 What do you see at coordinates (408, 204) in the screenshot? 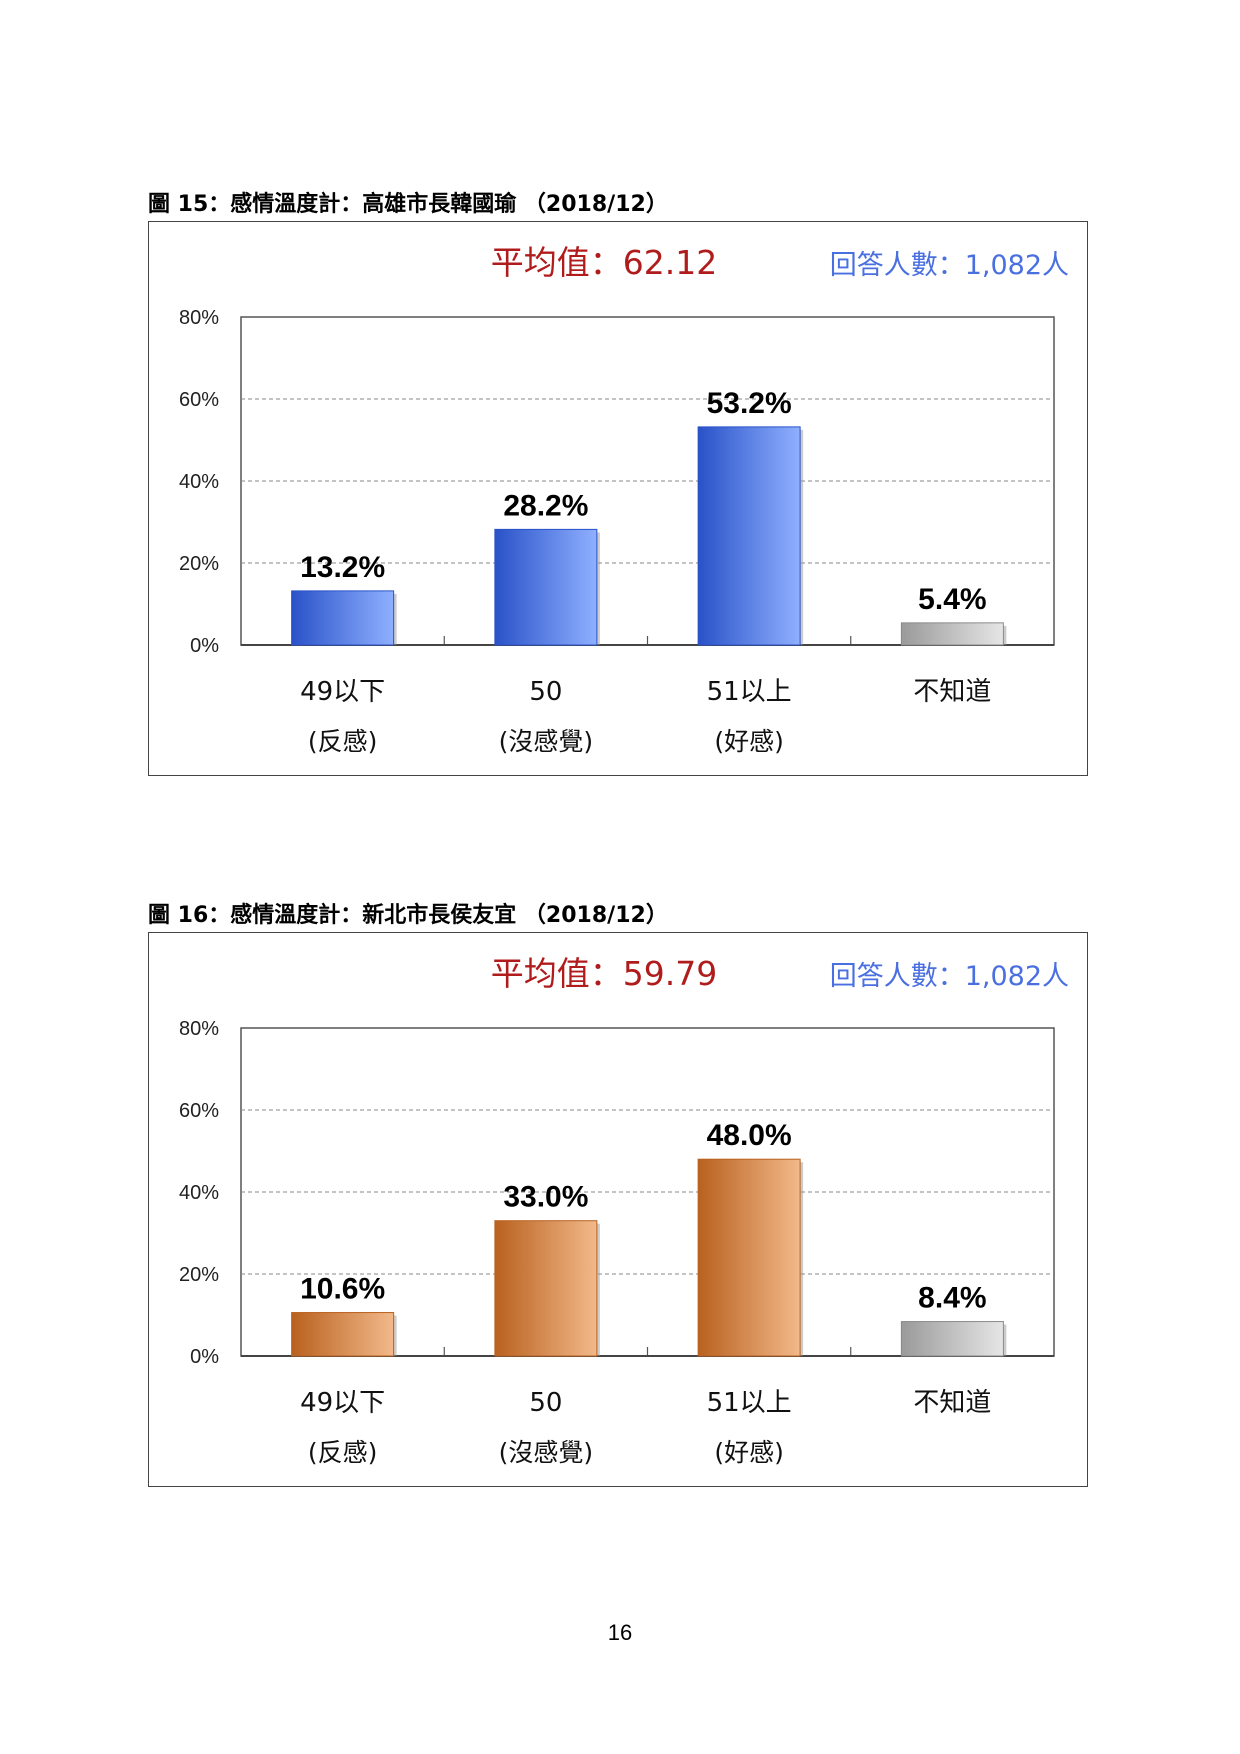
I see `chart-caption: 圖 15：感情溫度計：高雄市長韓國瑜 （2018/12）` at bounding box center [408, 204].